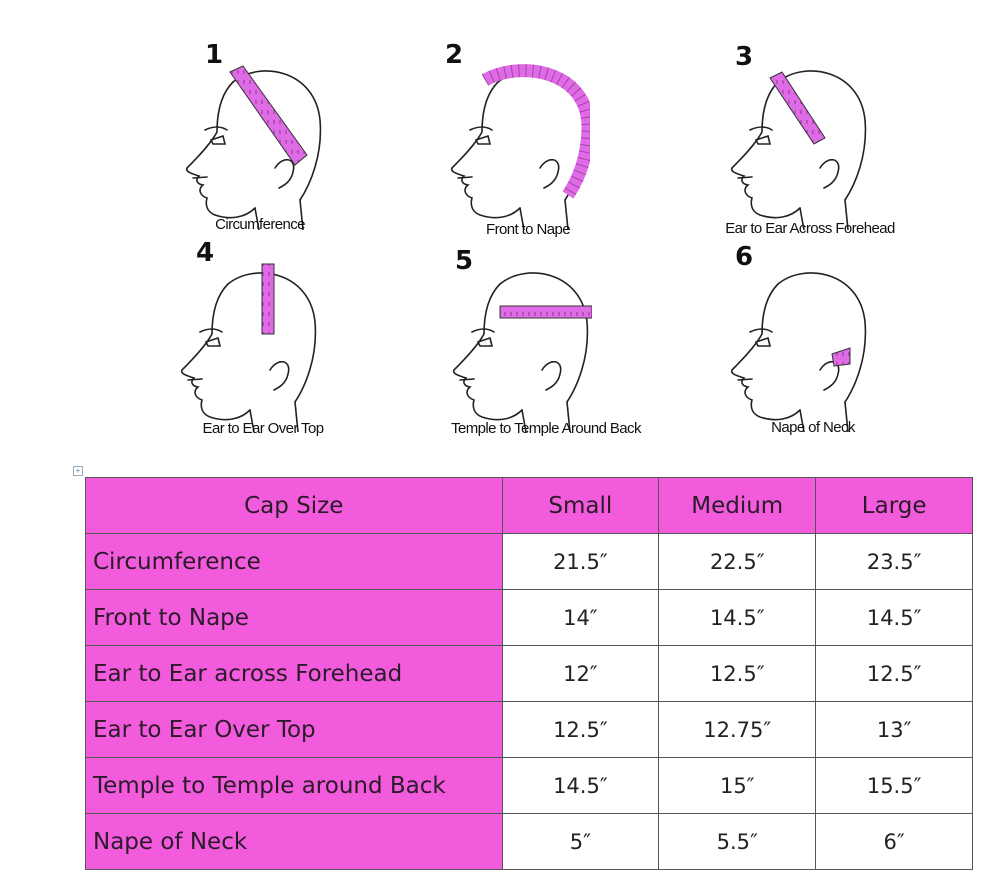 The height and width of the screenshot is (882, 984). What do you see at coordinates (294, 729) in the screenshot?
I see `row-label: Ear to Ear Over Top` at bounding box center [294, 729].